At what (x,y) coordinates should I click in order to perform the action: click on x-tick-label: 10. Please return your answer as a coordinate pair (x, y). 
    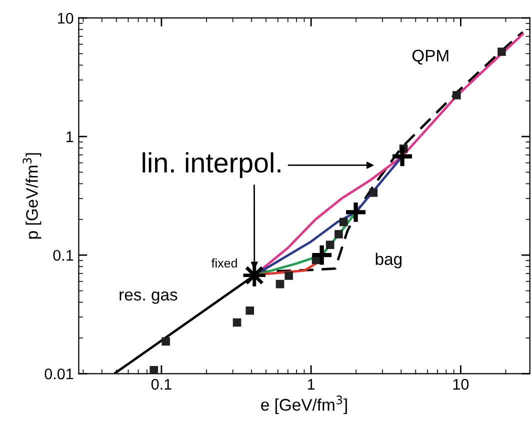
    Looking at the image, I should click on (461, 384).